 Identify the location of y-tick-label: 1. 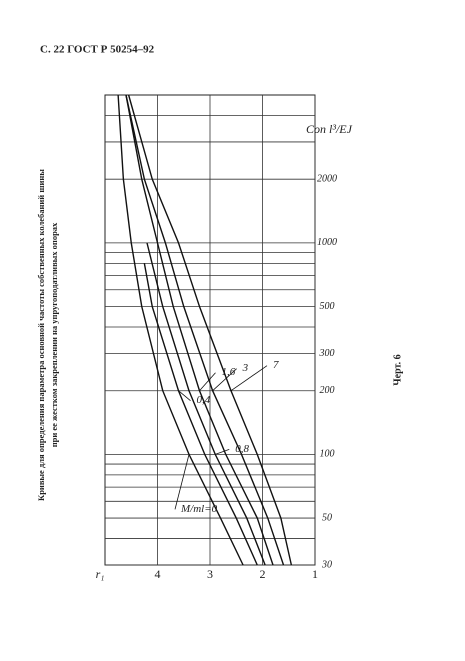
(315, 574).